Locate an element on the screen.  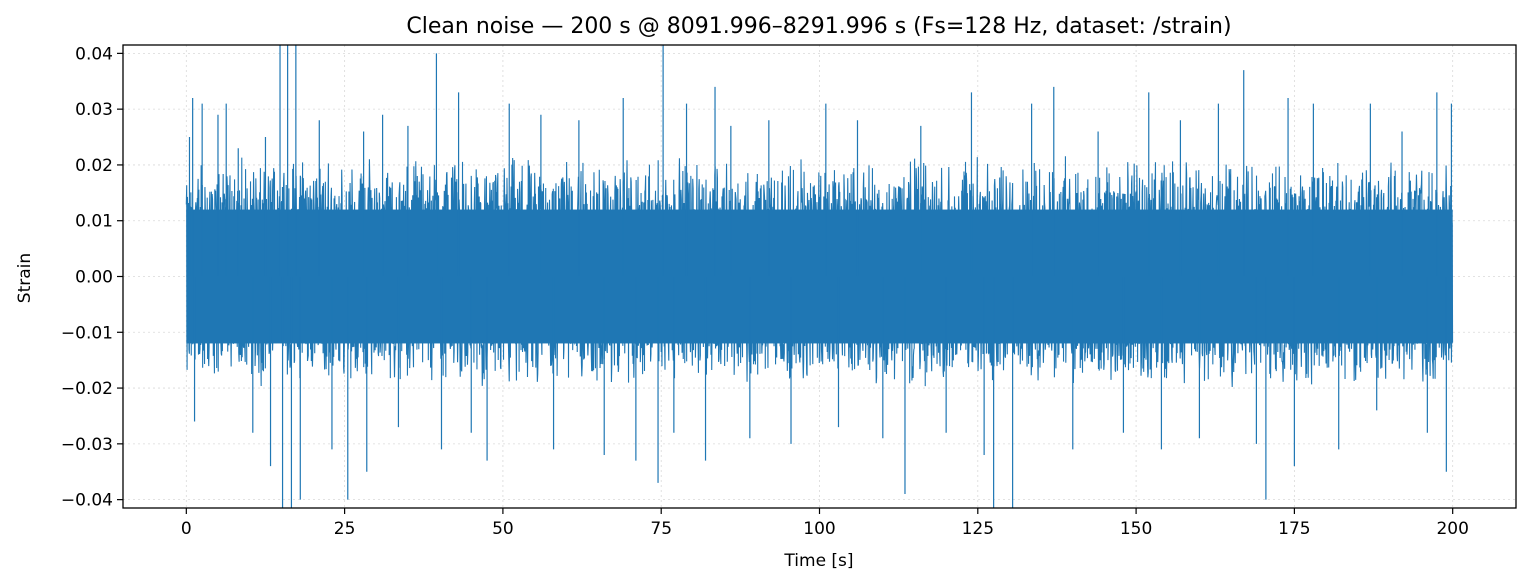
x-tick-label: 125 is located at coordinates (978, 529).